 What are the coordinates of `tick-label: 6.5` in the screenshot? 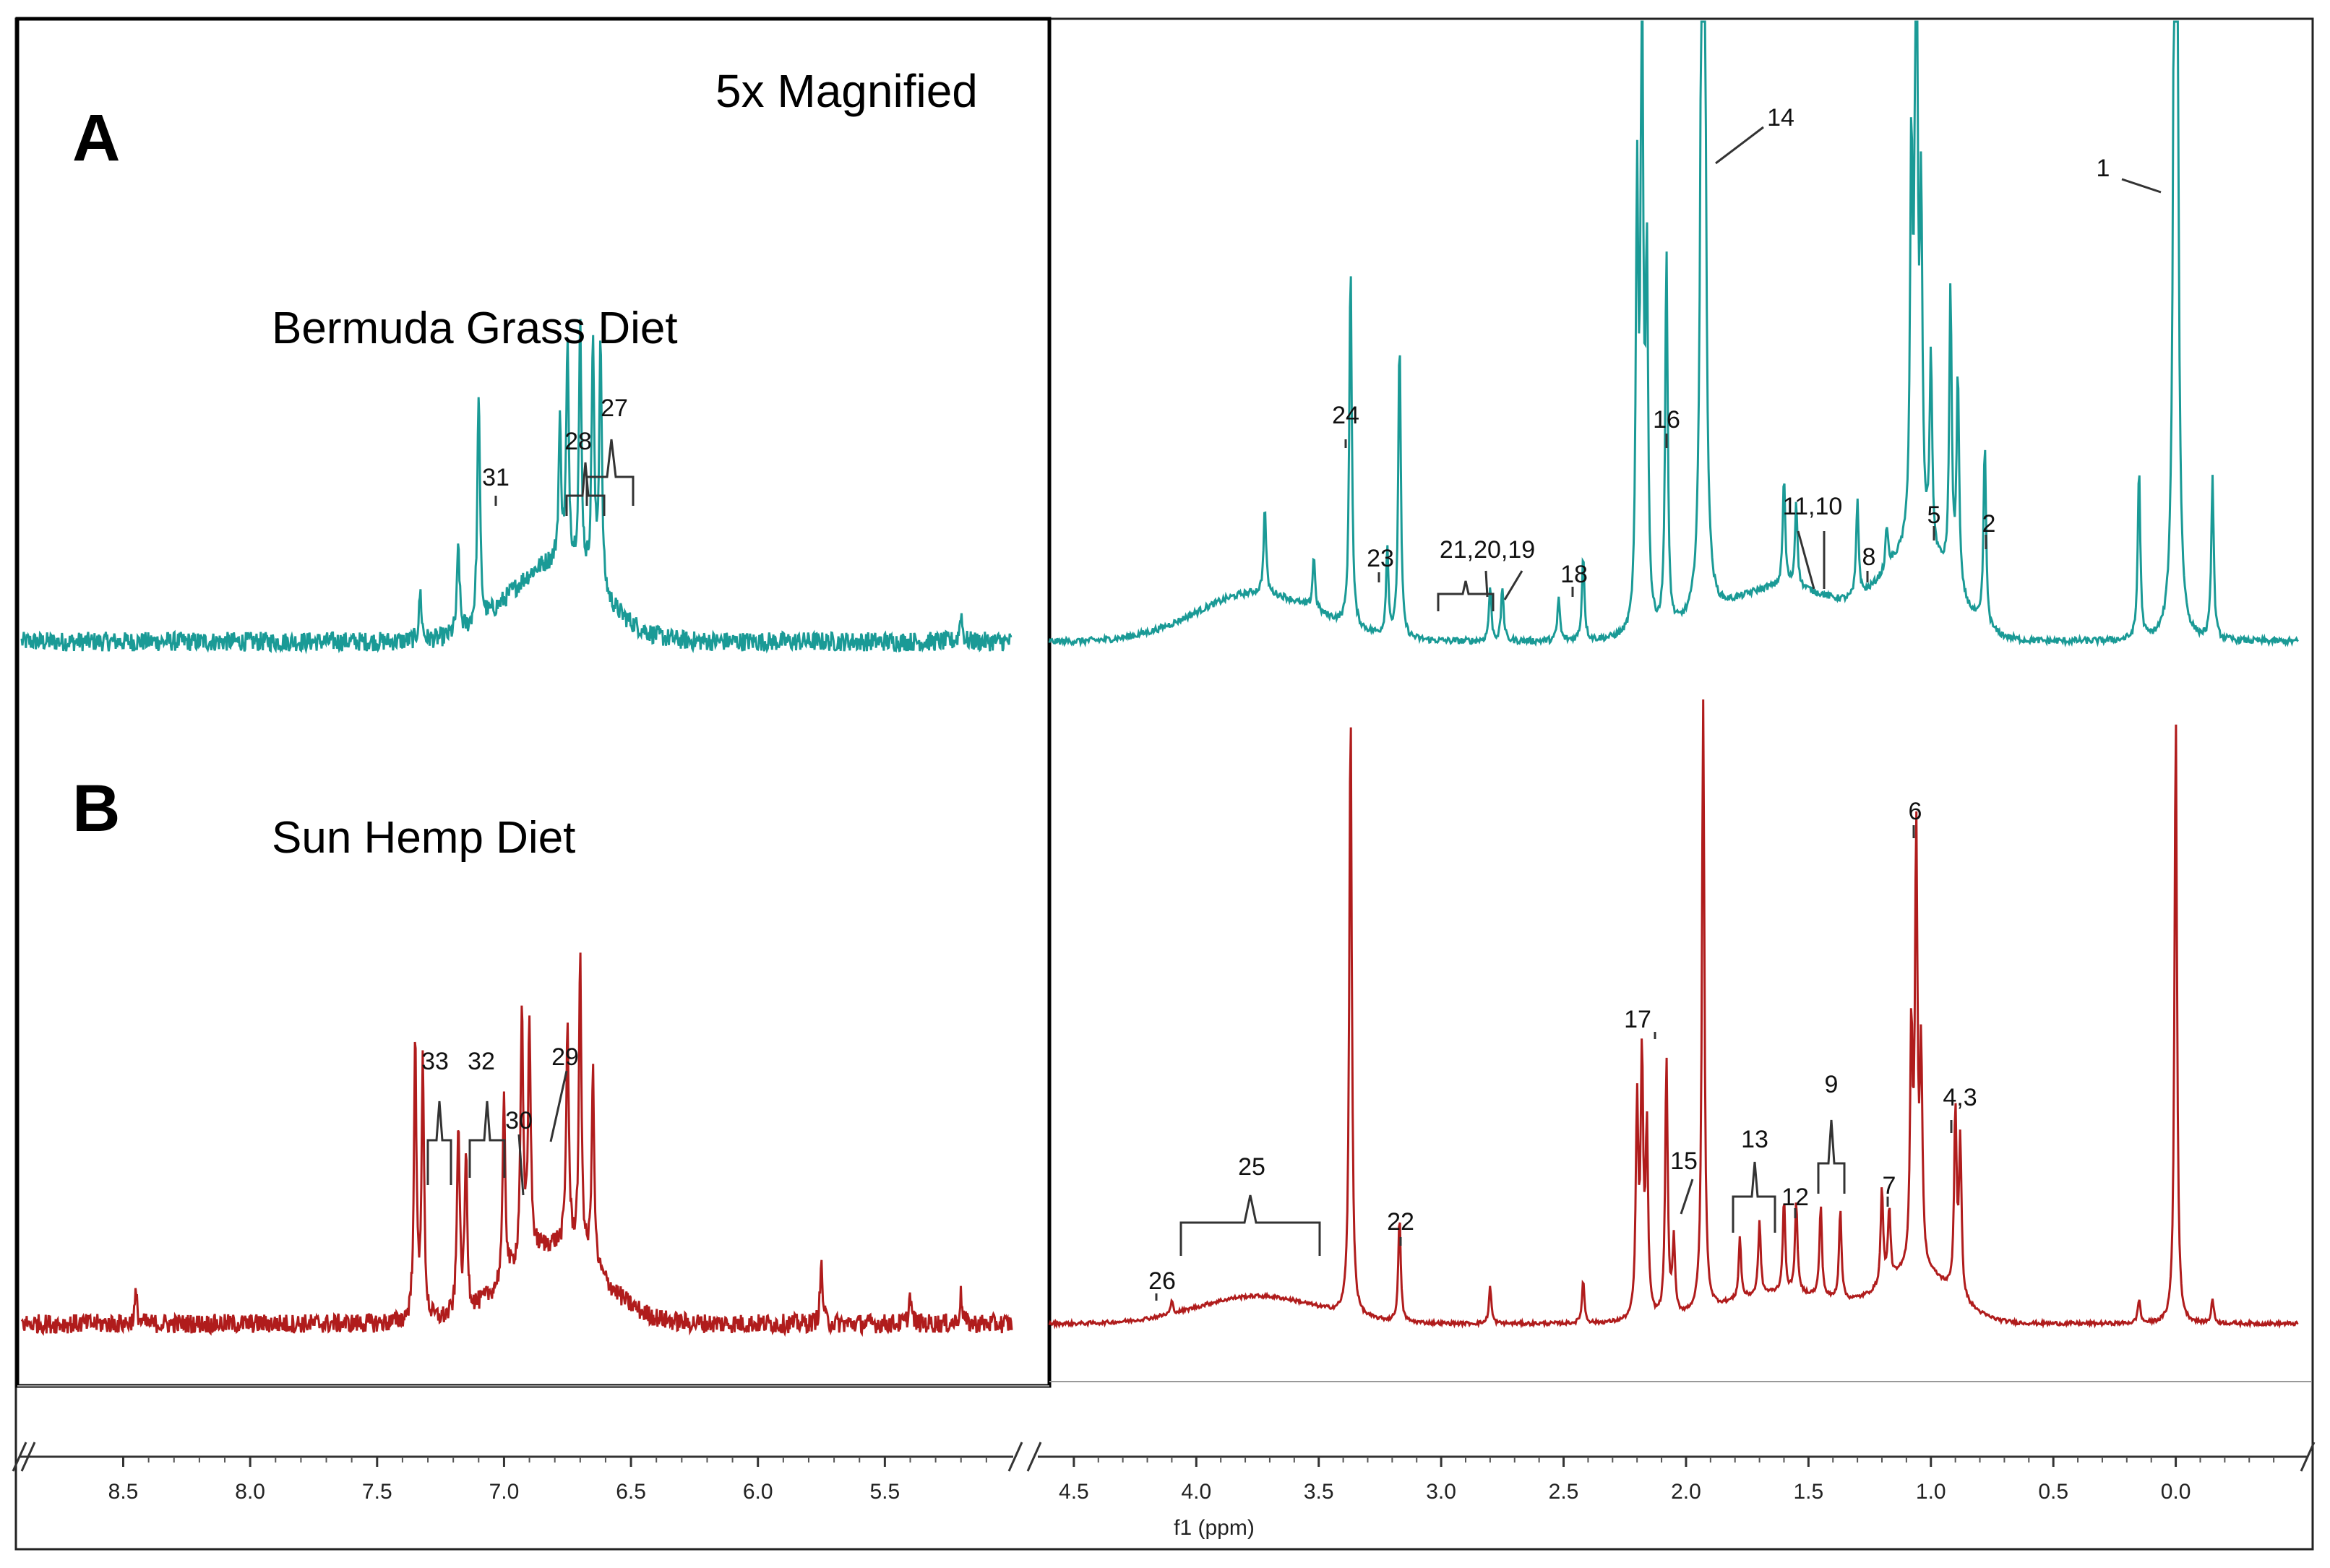 It's located at (631, 1492).